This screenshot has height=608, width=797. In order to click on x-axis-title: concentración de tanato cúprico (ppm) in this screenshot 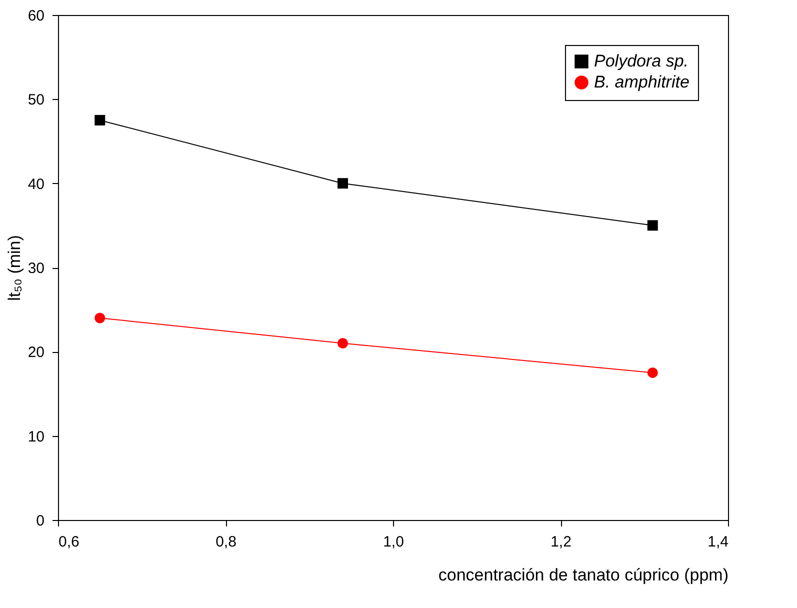, I will do `click(583, 575)`.